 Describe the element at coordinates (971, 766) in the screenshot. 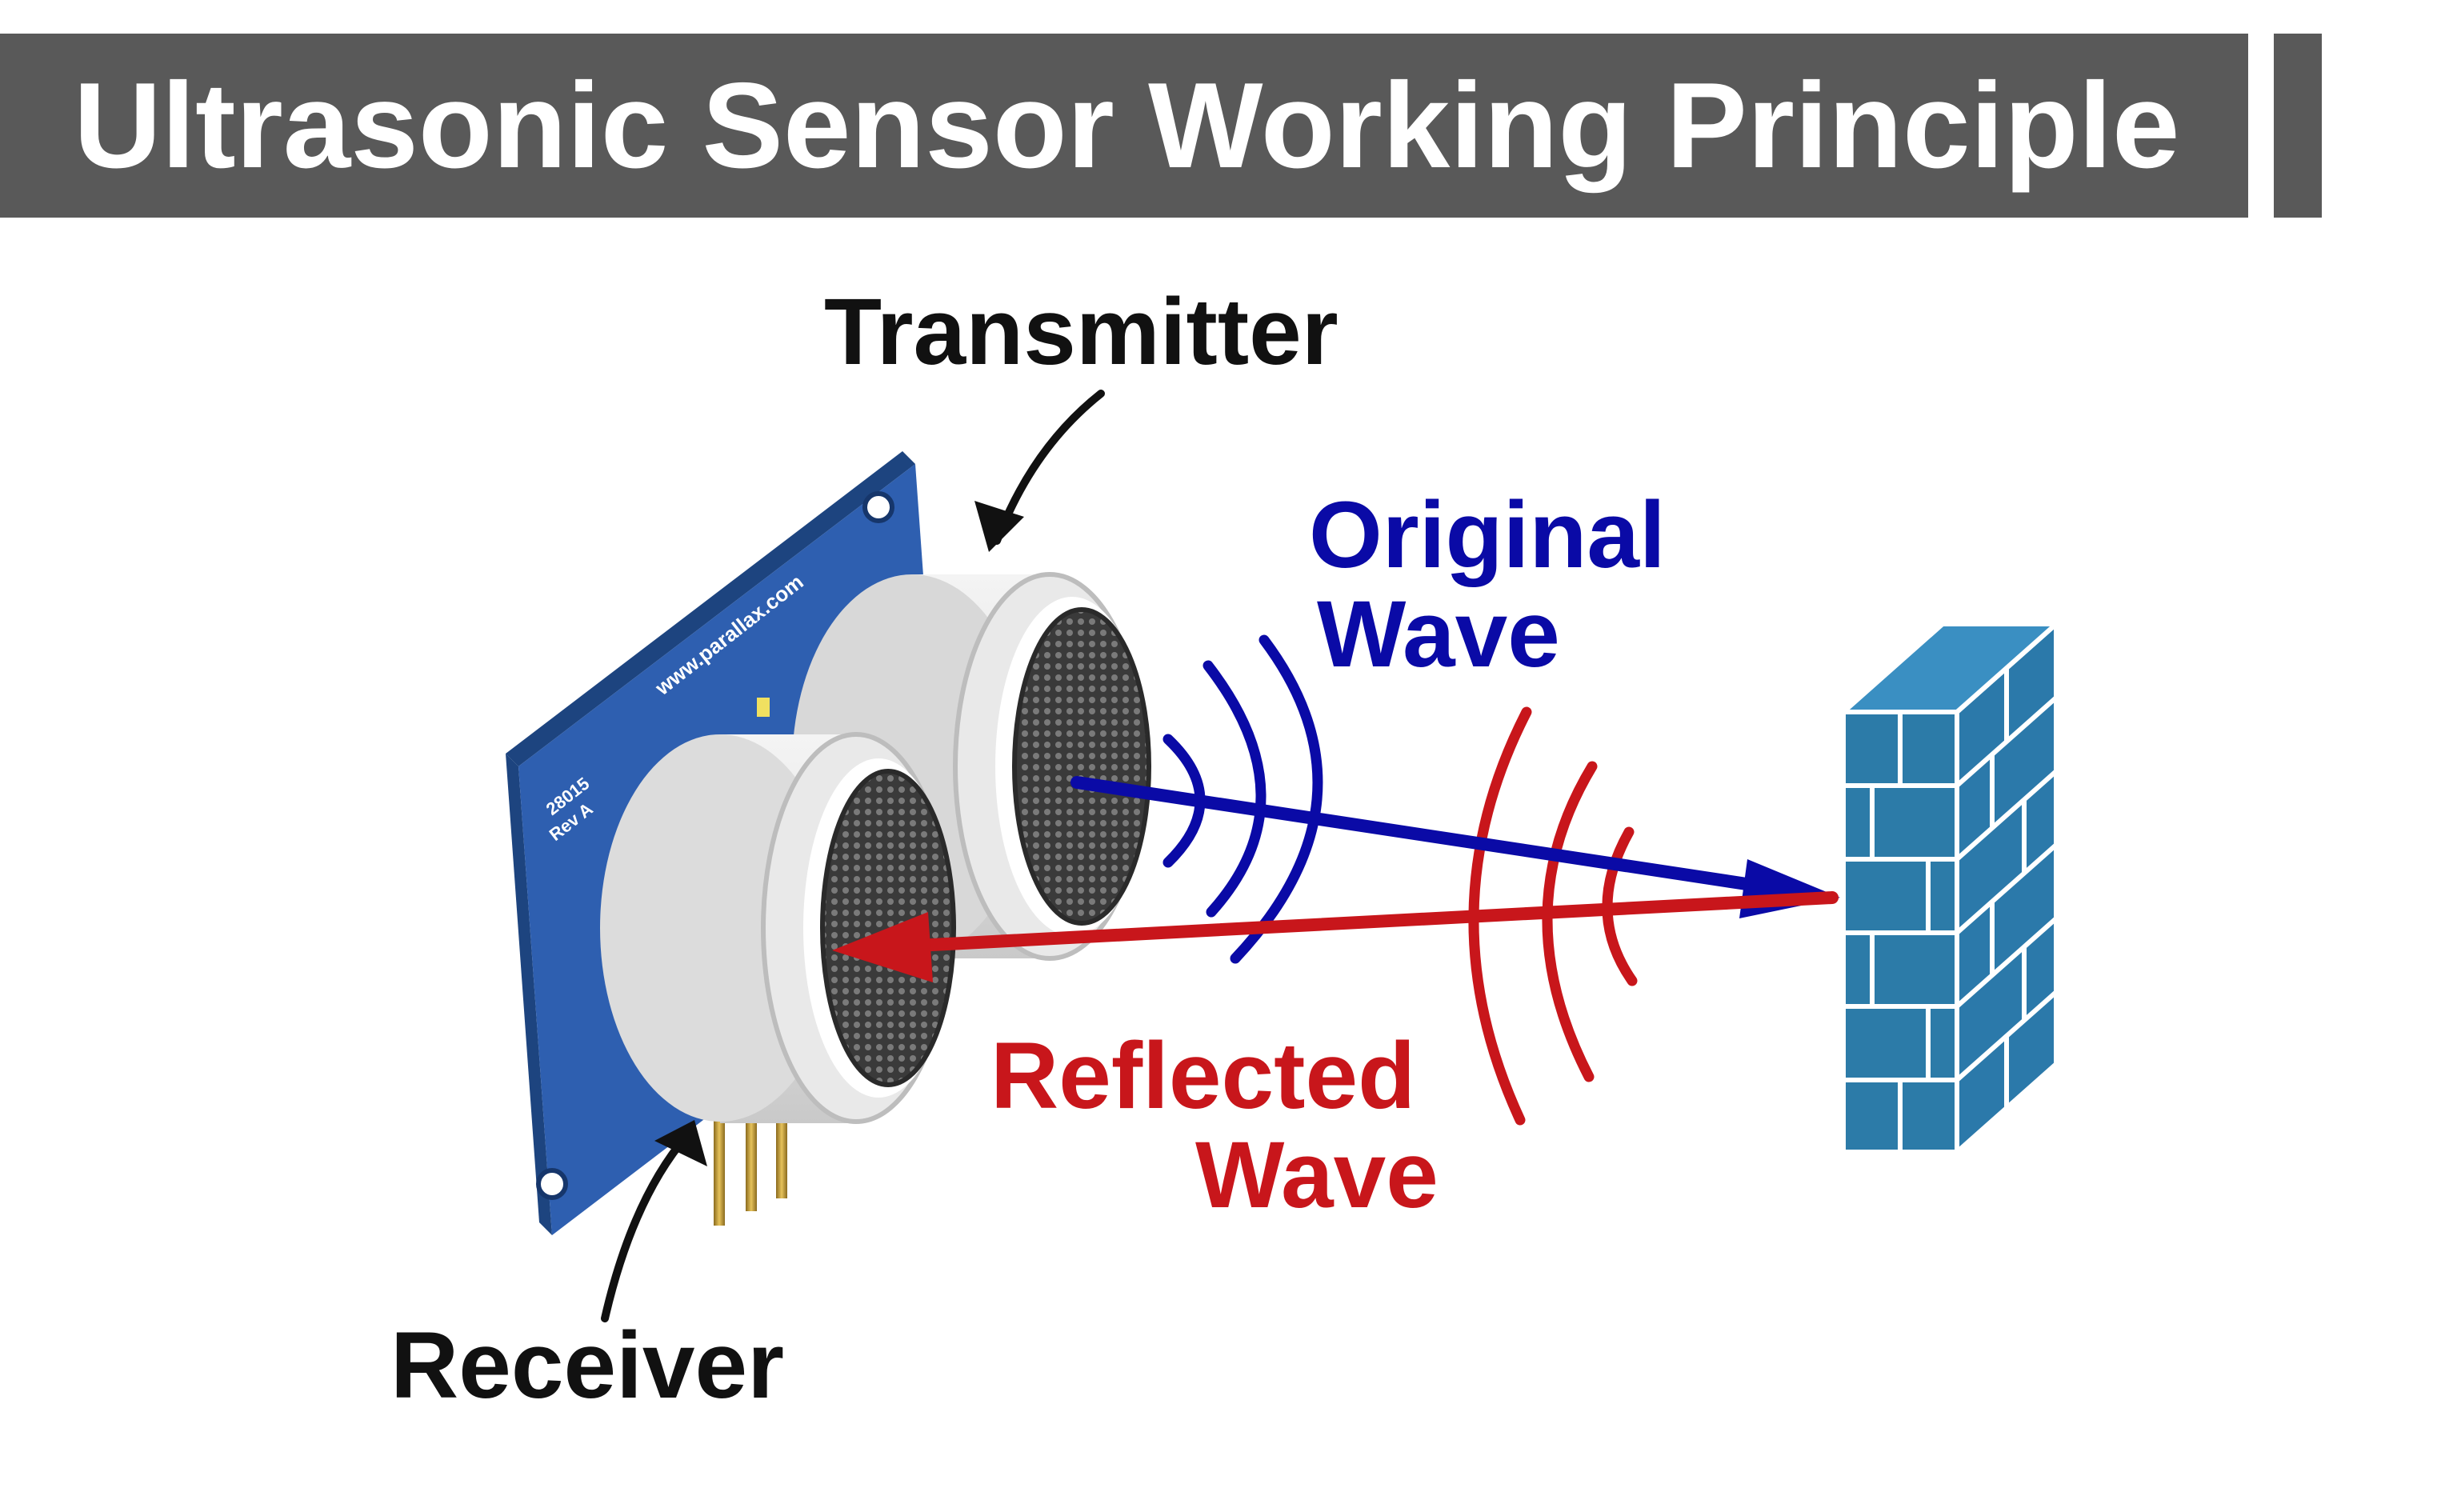

I see `transmitter-cylinder` at that location.